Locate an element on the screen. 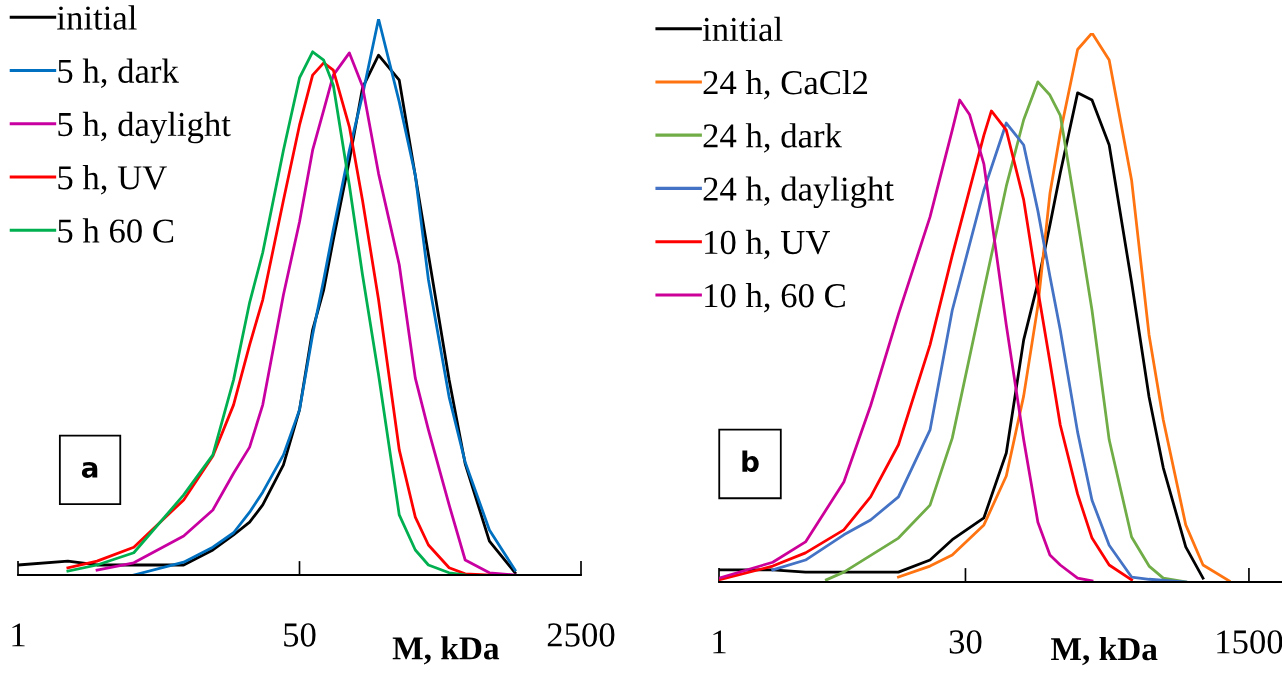  legend-label: 10 h, 60 C is located at coordinates (775, 297).